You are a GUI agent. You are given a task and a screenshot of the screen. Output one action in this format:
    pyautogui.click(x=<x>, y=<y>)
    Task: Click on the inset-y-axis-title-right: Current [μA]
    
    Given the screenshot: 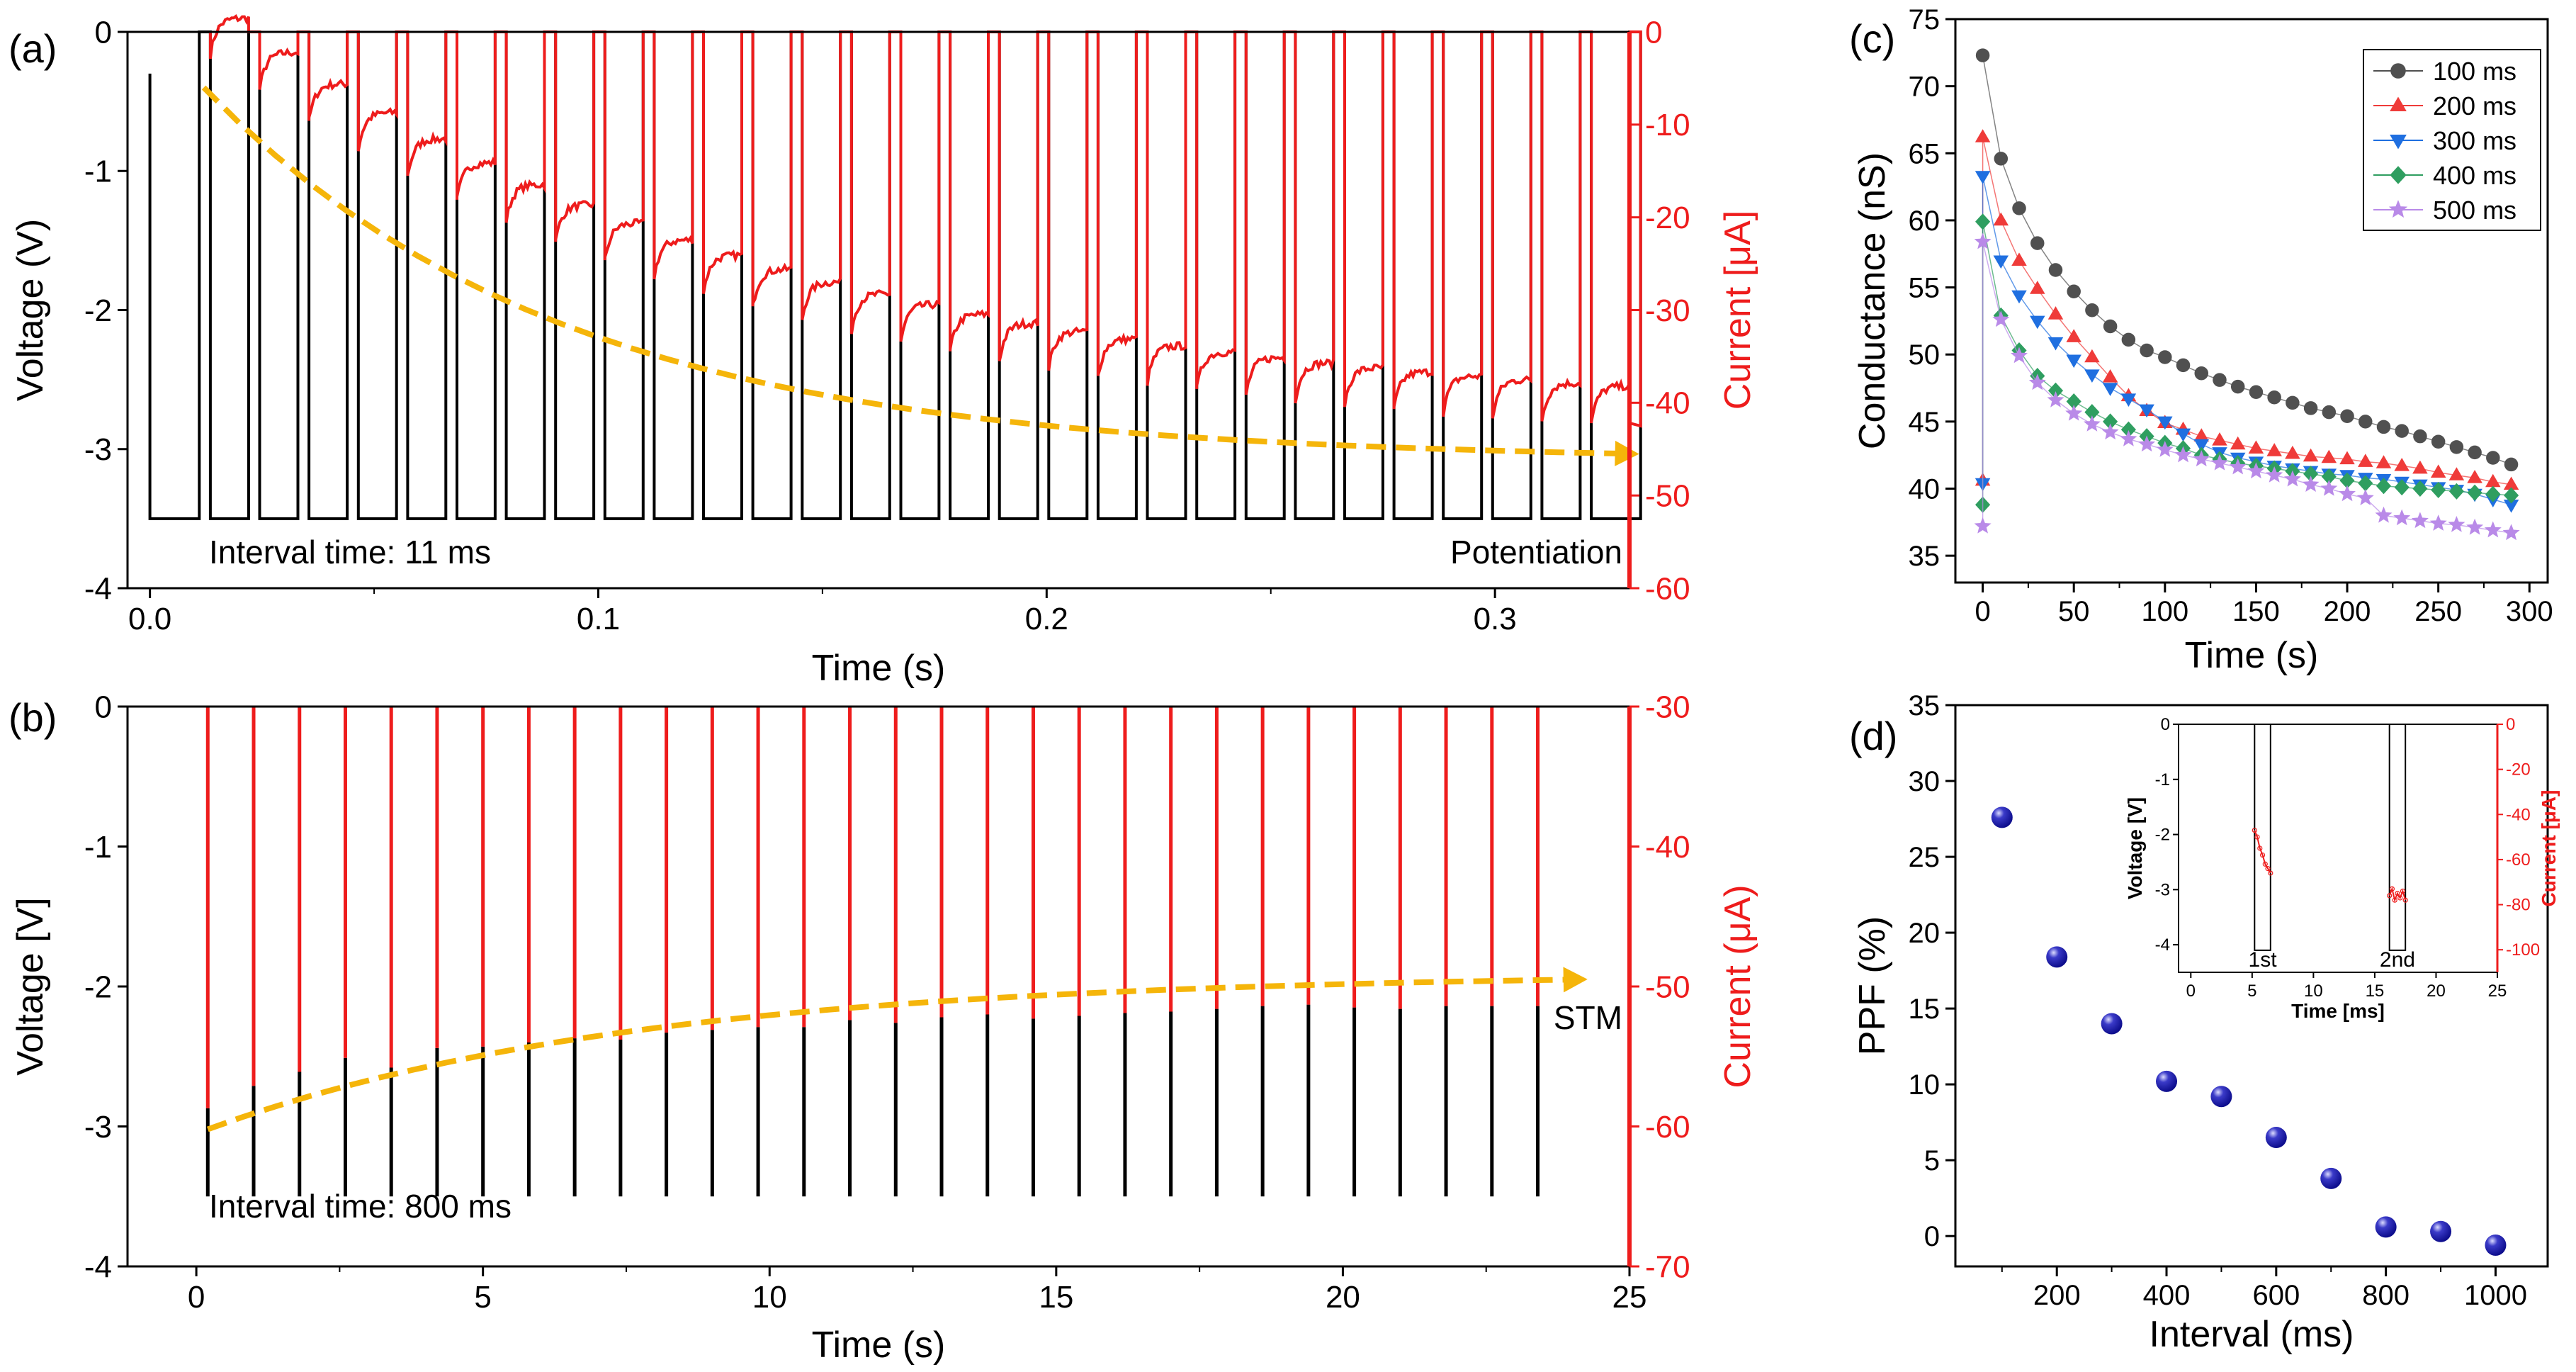 What is the action you would take?
    pyautogui.click(x=2549, y=849)
    